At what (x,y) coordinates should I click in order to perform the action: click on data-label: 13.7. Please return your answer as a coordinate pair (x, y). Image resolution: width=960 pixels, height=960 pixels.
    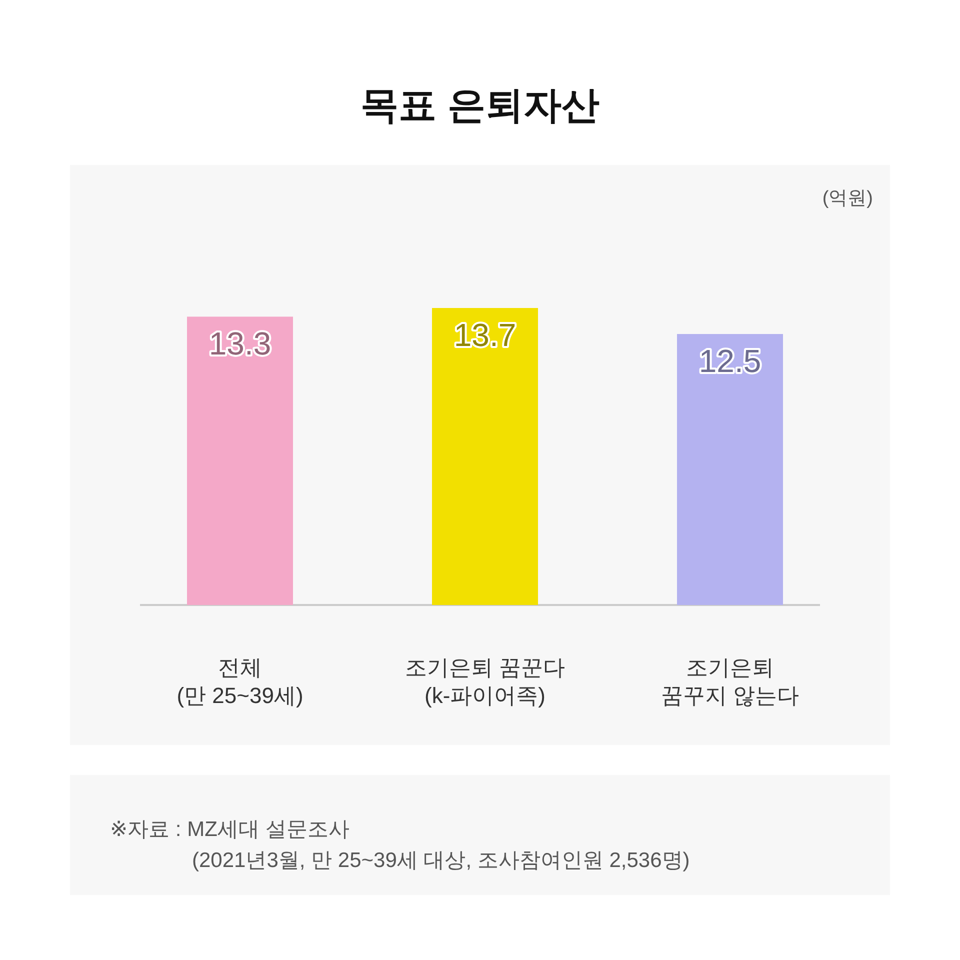
    Looking at the image, I should click on (485, 335).